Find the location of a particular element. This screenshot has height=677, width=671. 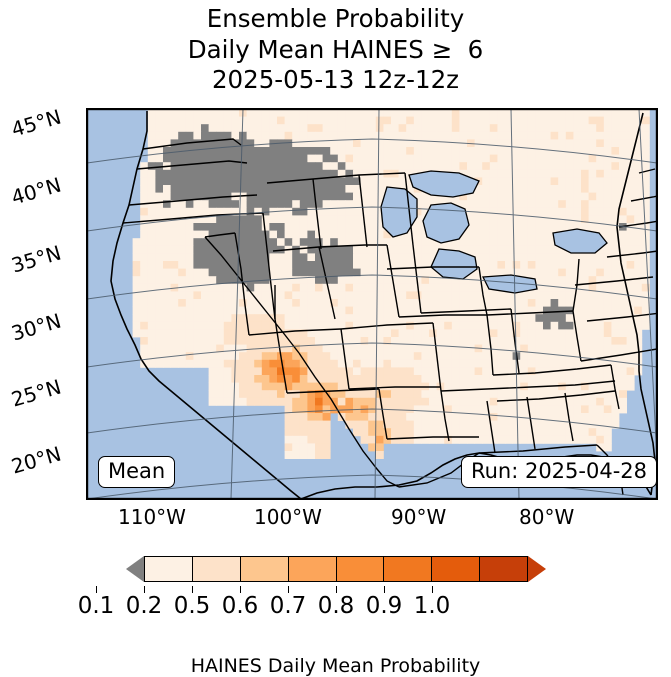

run-annotation-box: Run: 2025-04-28 is located at coordinates (558, 472).